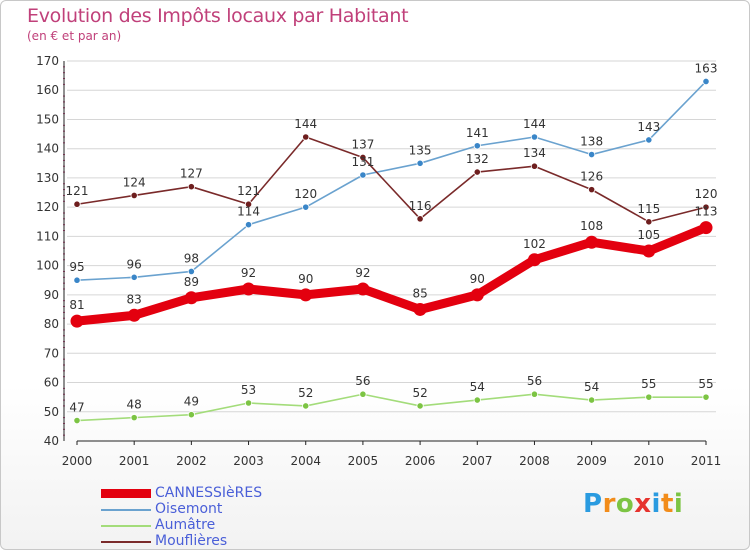  What do you see at coordinates (706, 68) in the screenshot?
I see `data-label-oisemont: 163` at bounding box center [706, 68].